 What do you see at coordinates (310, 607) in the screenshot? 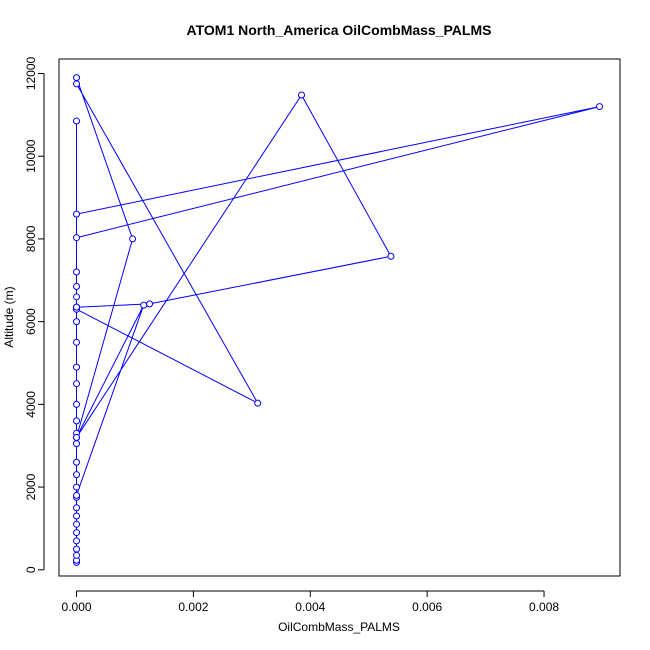
I see `x-tick-label: 0.004` at bounding box center [310, 607].